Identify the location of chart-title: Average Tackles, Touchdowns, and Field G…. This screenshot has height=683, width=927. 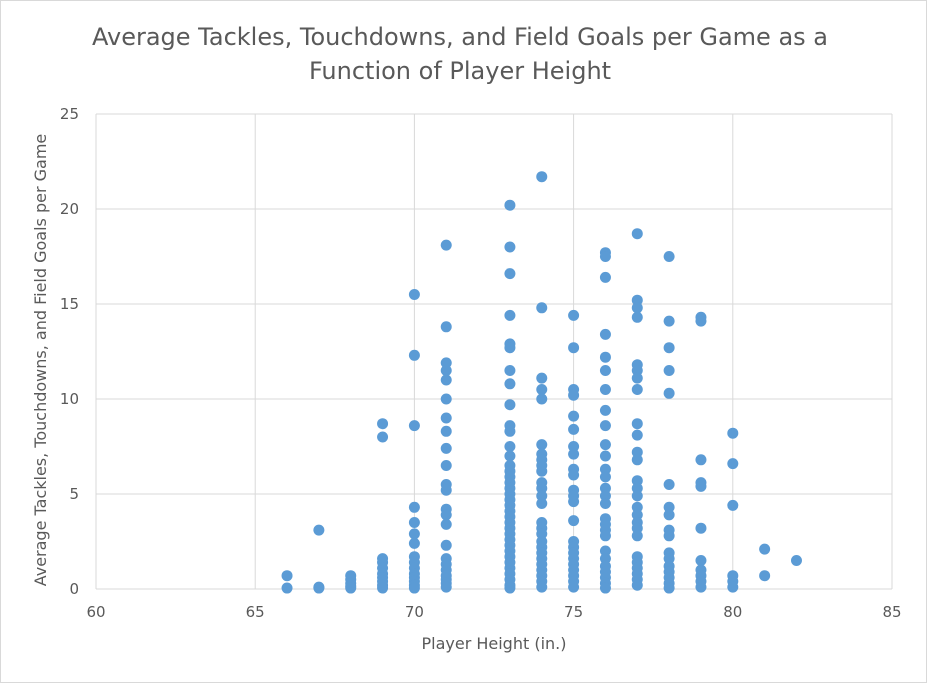
(460, 54).